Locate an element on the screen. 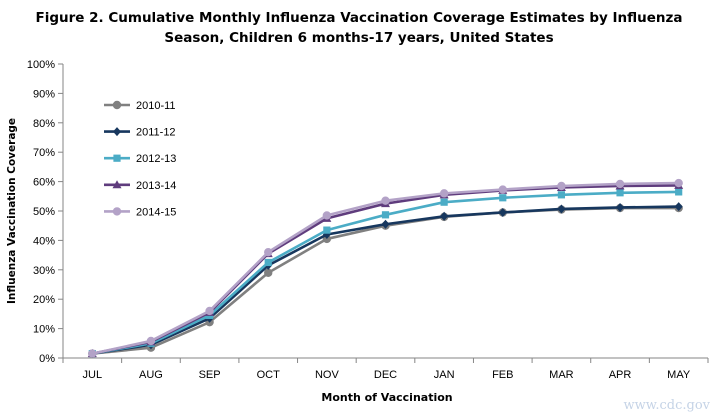  legend-label: 2014-15 is located at coordinates (156, 212).